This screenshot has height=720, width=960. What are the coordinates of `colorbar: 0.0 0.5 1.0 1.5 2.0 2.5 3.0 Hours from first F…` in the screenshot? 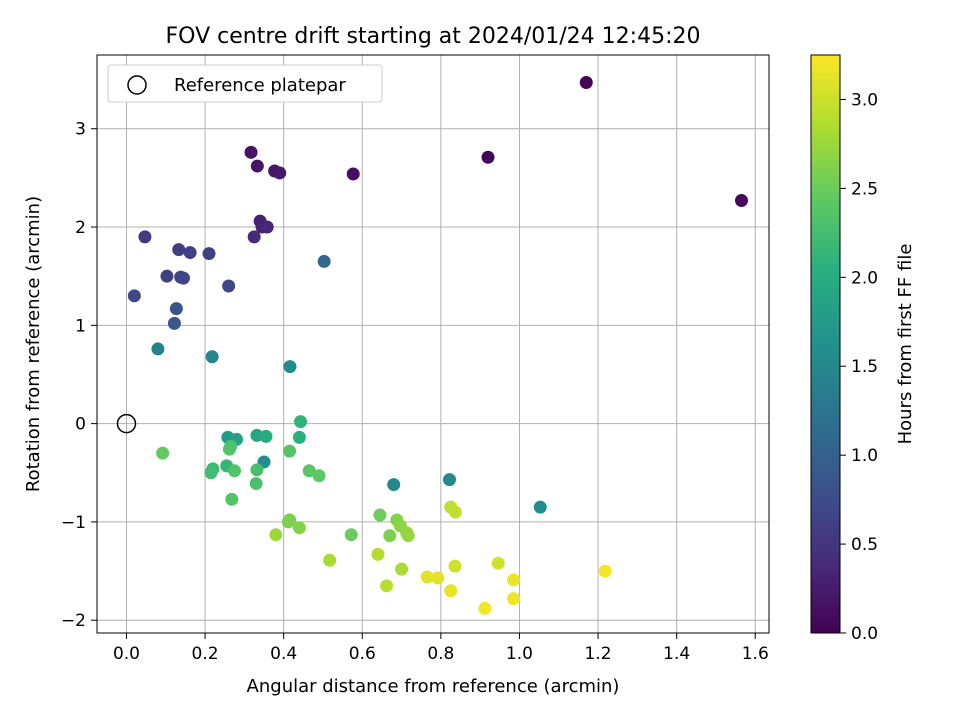 It's located at (863, 349).